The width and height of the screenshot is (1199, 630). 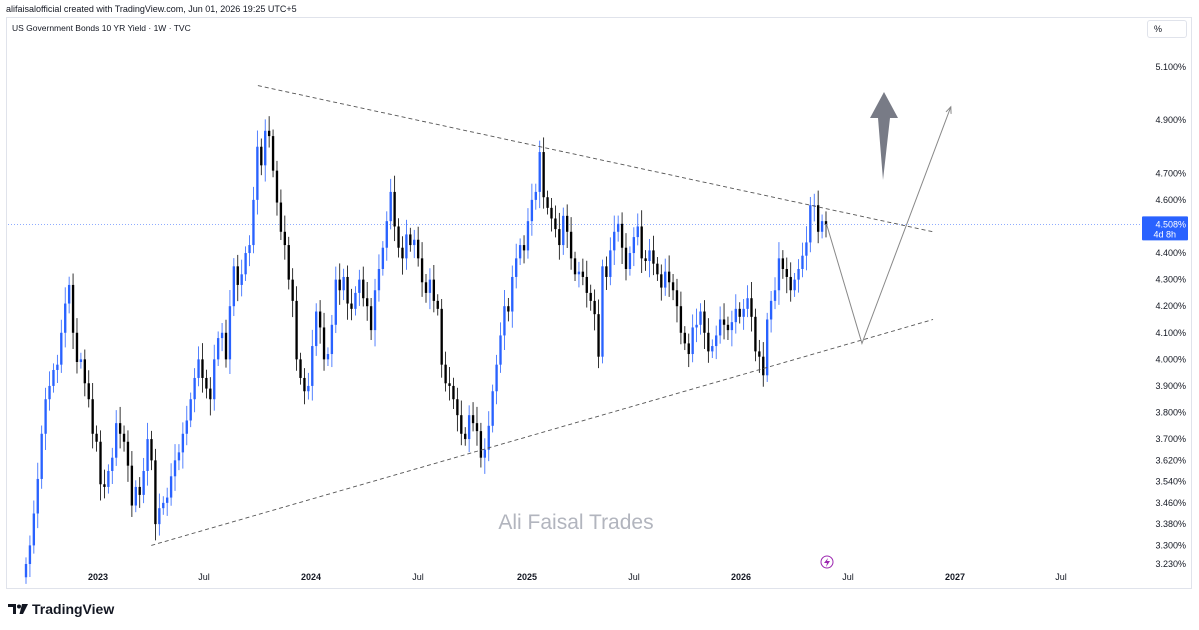 What do you see at coordinates (595, 159) in the screenshot?
I see `trendline` at bounding box center [595, 159].